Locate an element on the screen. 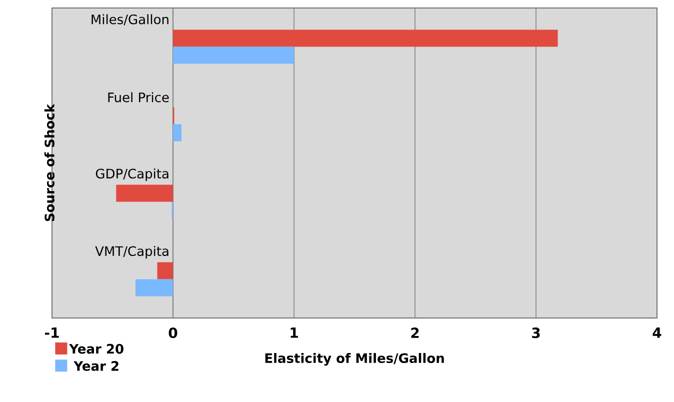 The height and width of the screenshot is (402, 674). legend-label: Year 2 is located at coordinates (96, 366).